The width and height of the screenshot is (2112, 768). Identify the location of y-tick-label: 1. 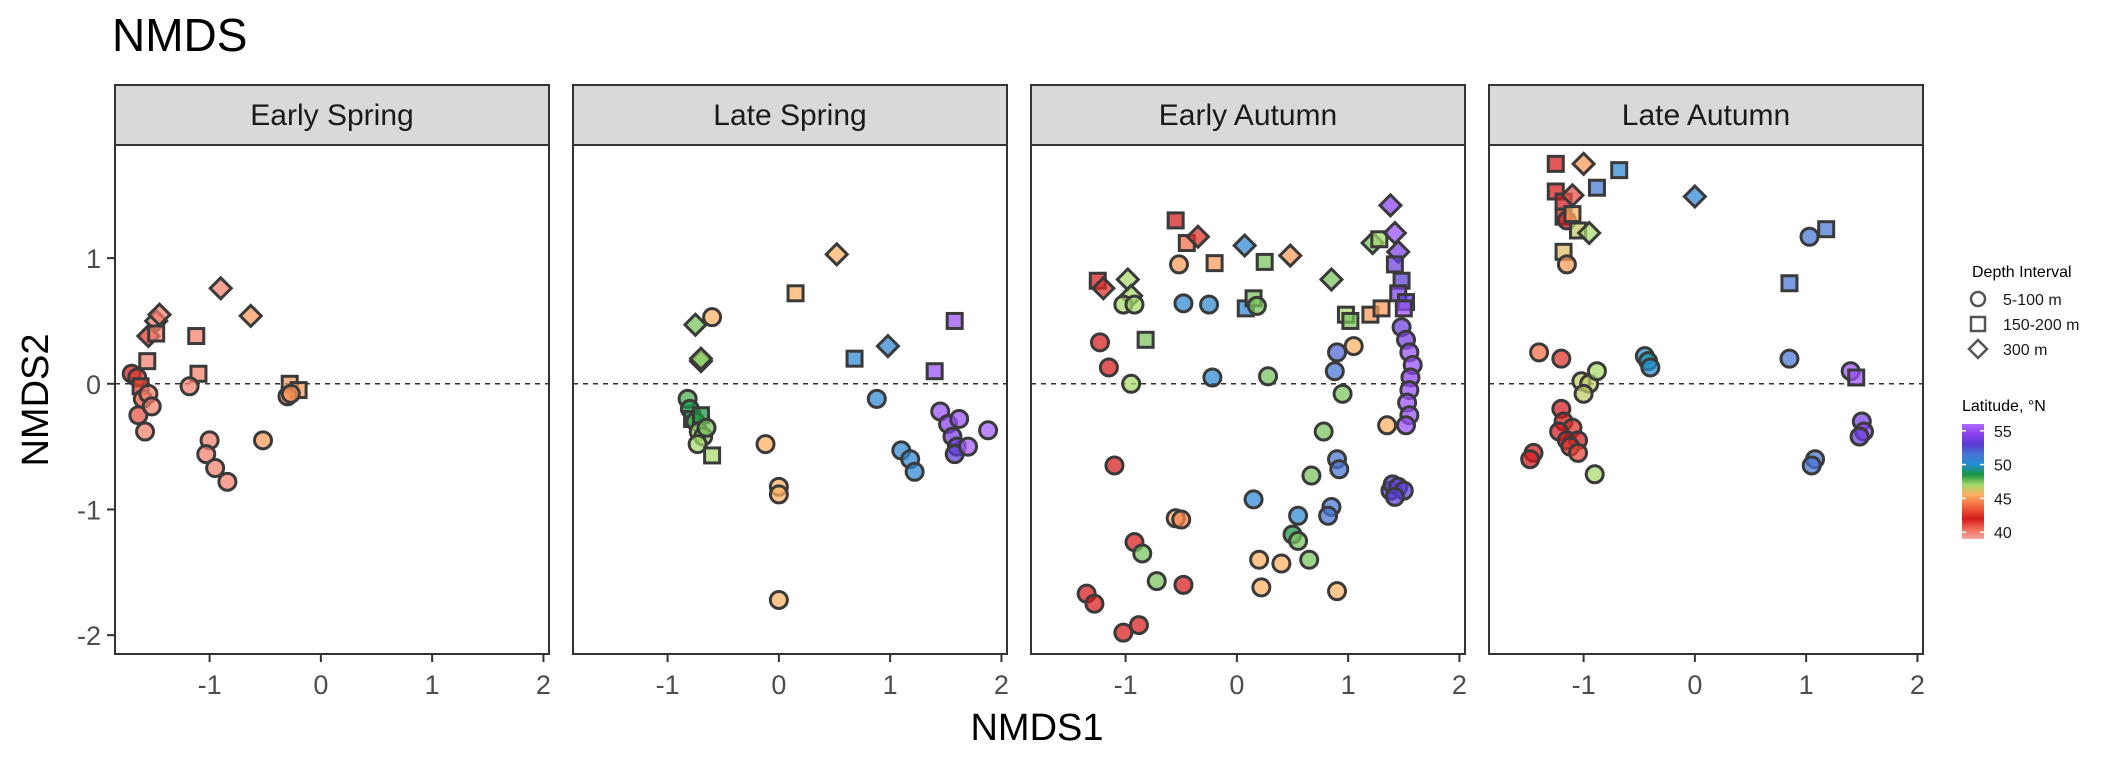
(93, 259).